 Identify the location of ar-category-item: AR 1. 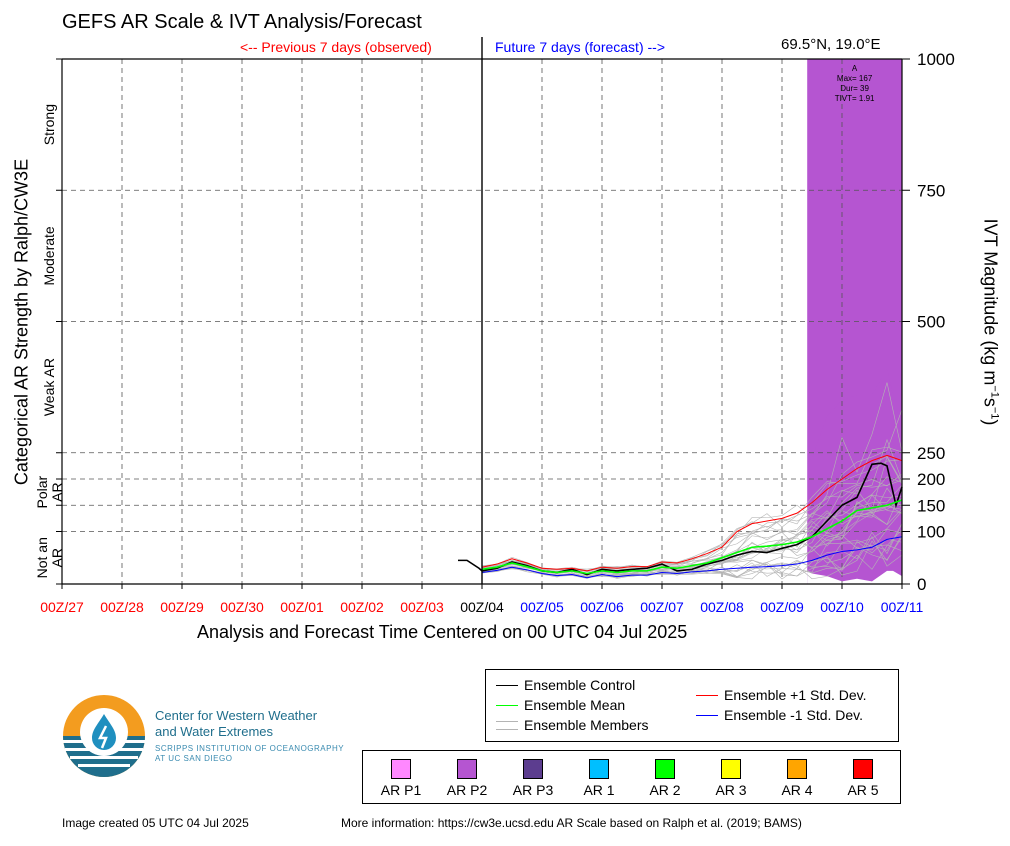
(599, 778).